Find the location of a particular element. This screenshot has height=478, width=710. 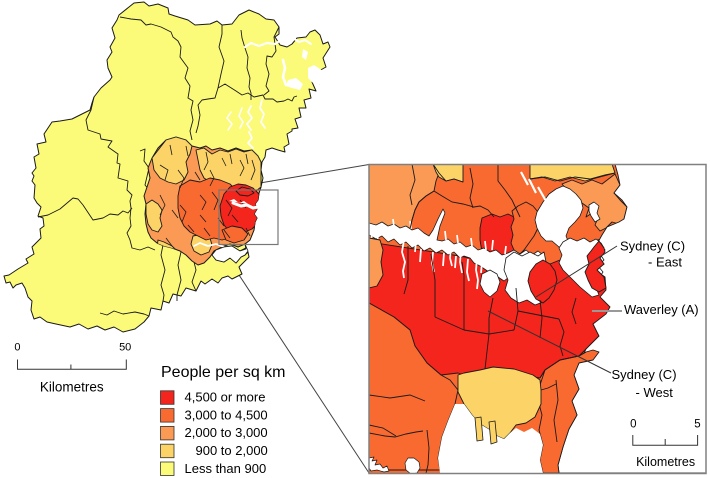

svg-text: - West is located at coordinates (655, 392).